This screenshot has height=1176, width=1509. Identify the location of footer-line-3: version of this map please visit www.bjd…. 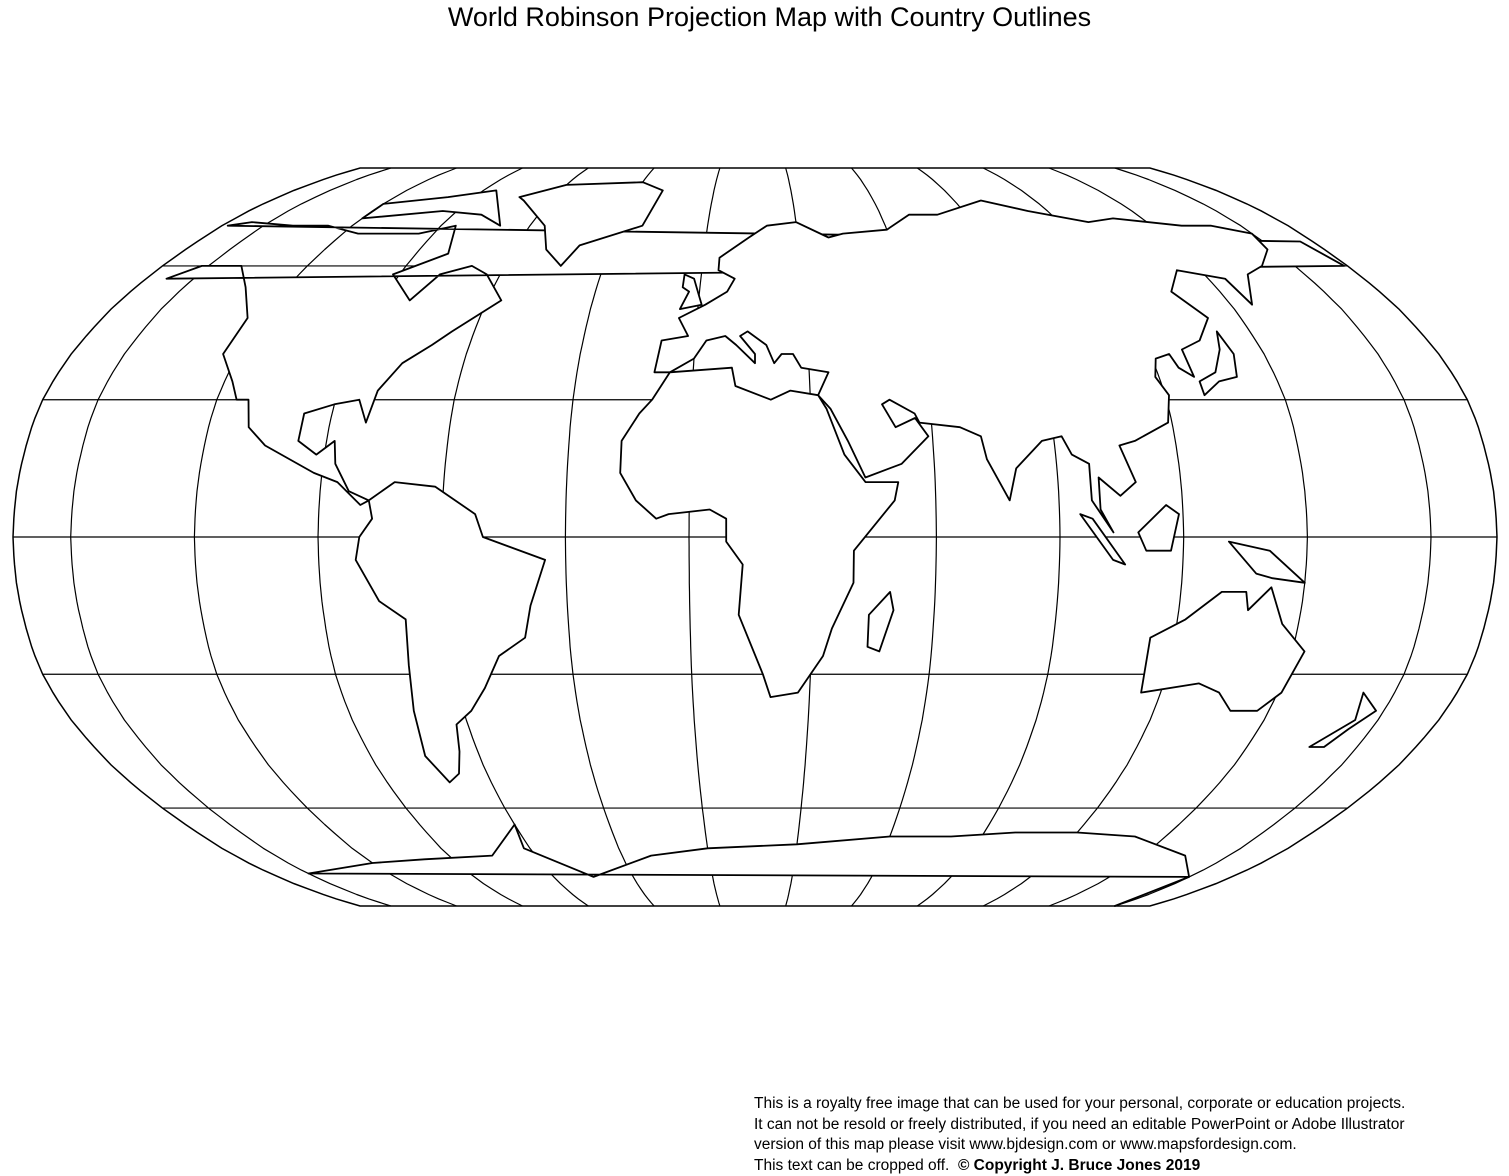
(1079, 1145).